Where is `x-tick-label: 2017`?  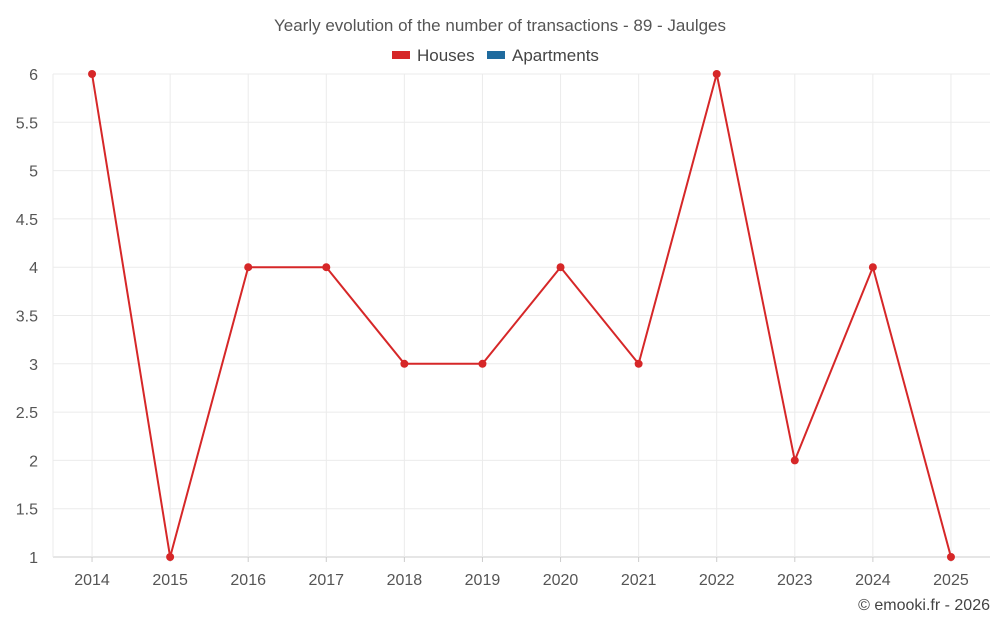
x-tick-label: 2017 is located at coordinates (326, 580).